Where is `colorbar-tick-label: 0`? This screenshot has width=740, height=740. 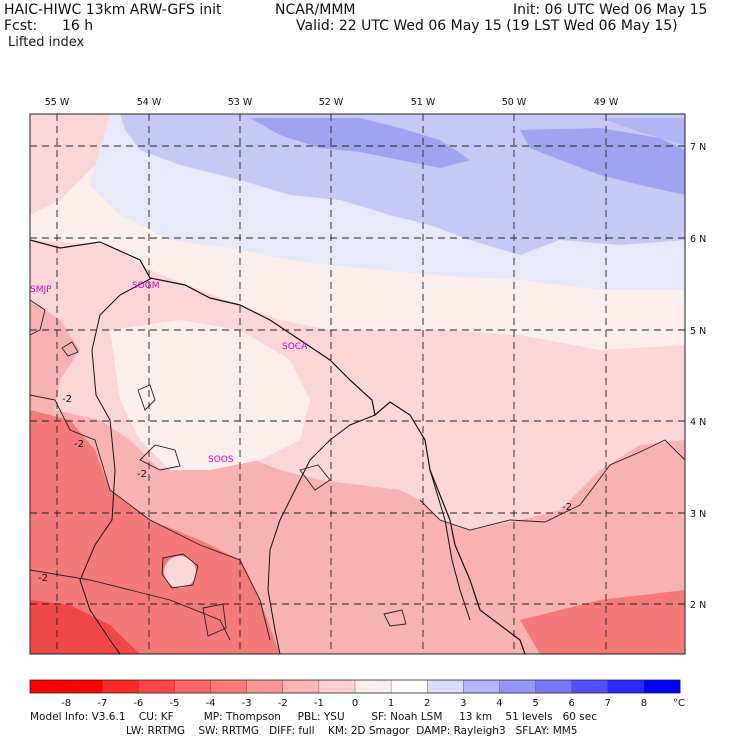 colorbar-tick-label: 0 is located at coordinates (355, 703).